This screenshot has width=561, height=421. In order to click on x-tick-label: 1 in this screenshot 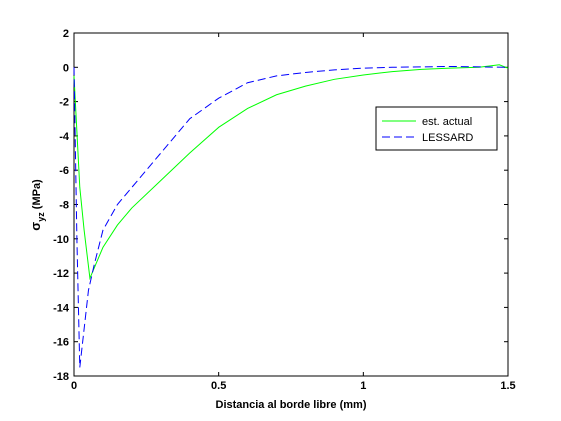, I will do `click(363, 386)`.